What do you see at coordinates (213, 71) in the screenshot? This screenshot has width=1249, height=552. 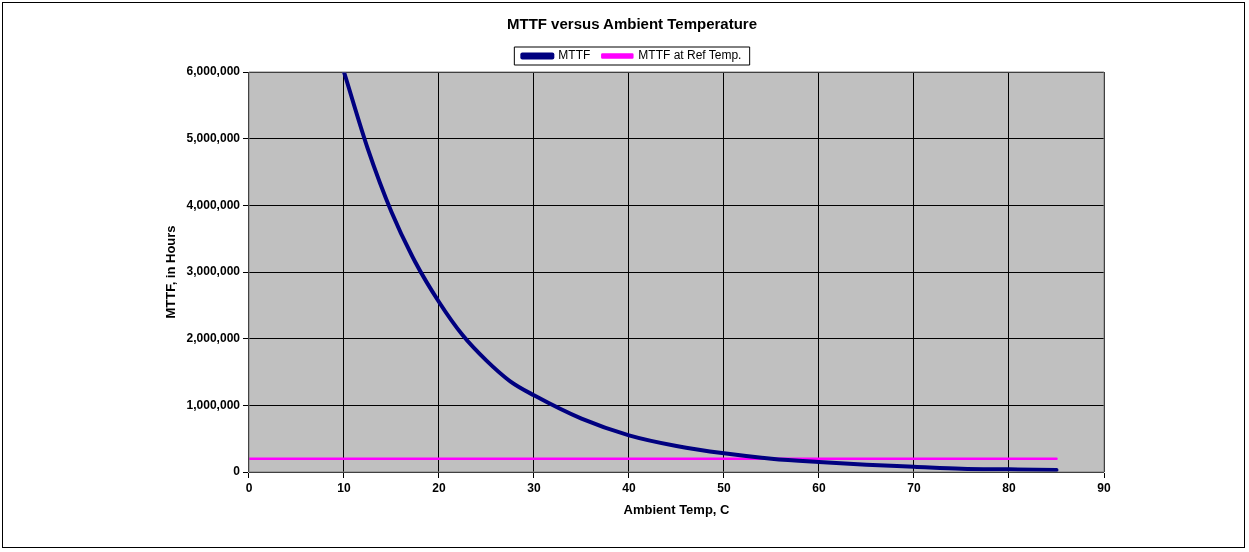 I see `y-tick-label: 6,000,000` at bounding box center [213, 71].